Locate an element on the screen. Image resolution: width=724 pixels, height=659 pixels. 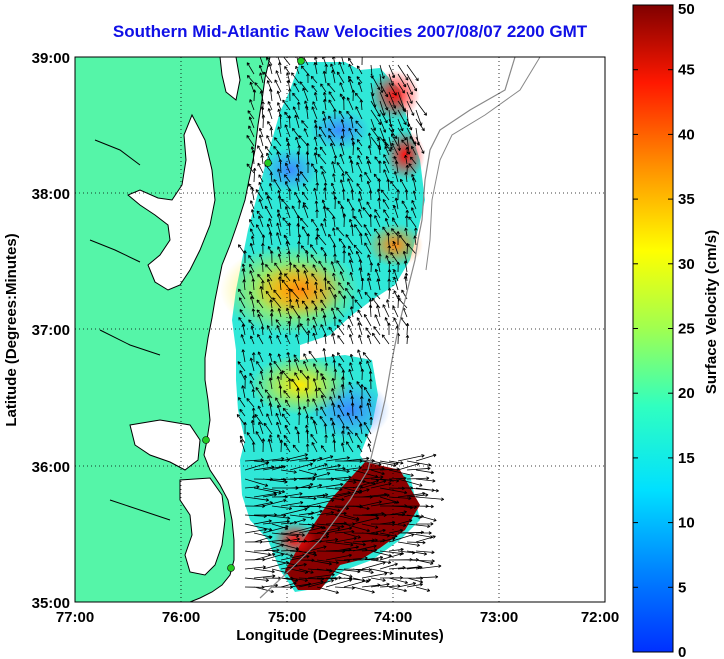
slow-zone-west is located at coordinates (290, 170).